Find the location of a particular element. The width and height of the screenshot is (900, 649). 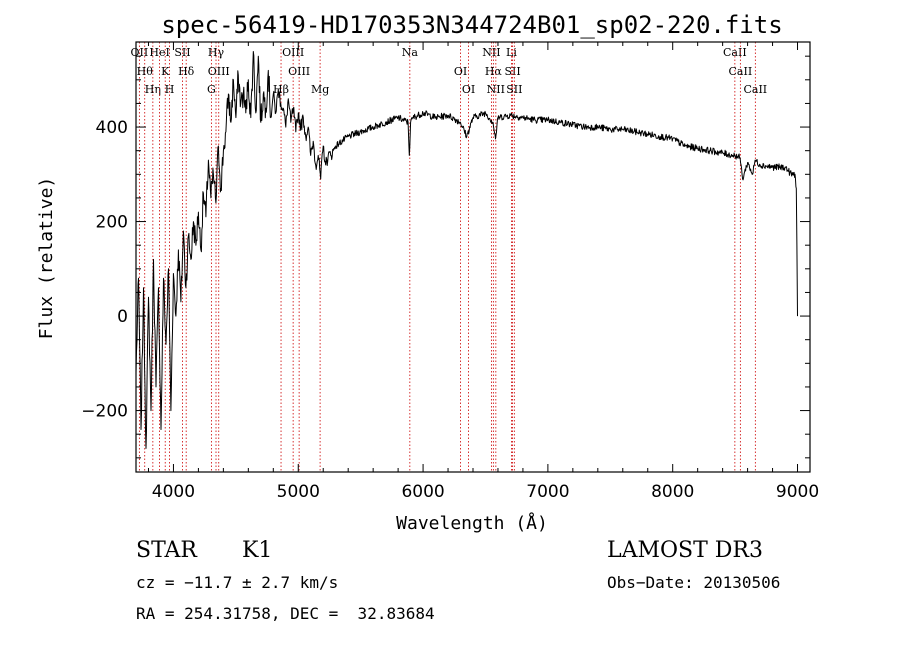

x-tick-label: 7000 is located at coordinates (547, 492).